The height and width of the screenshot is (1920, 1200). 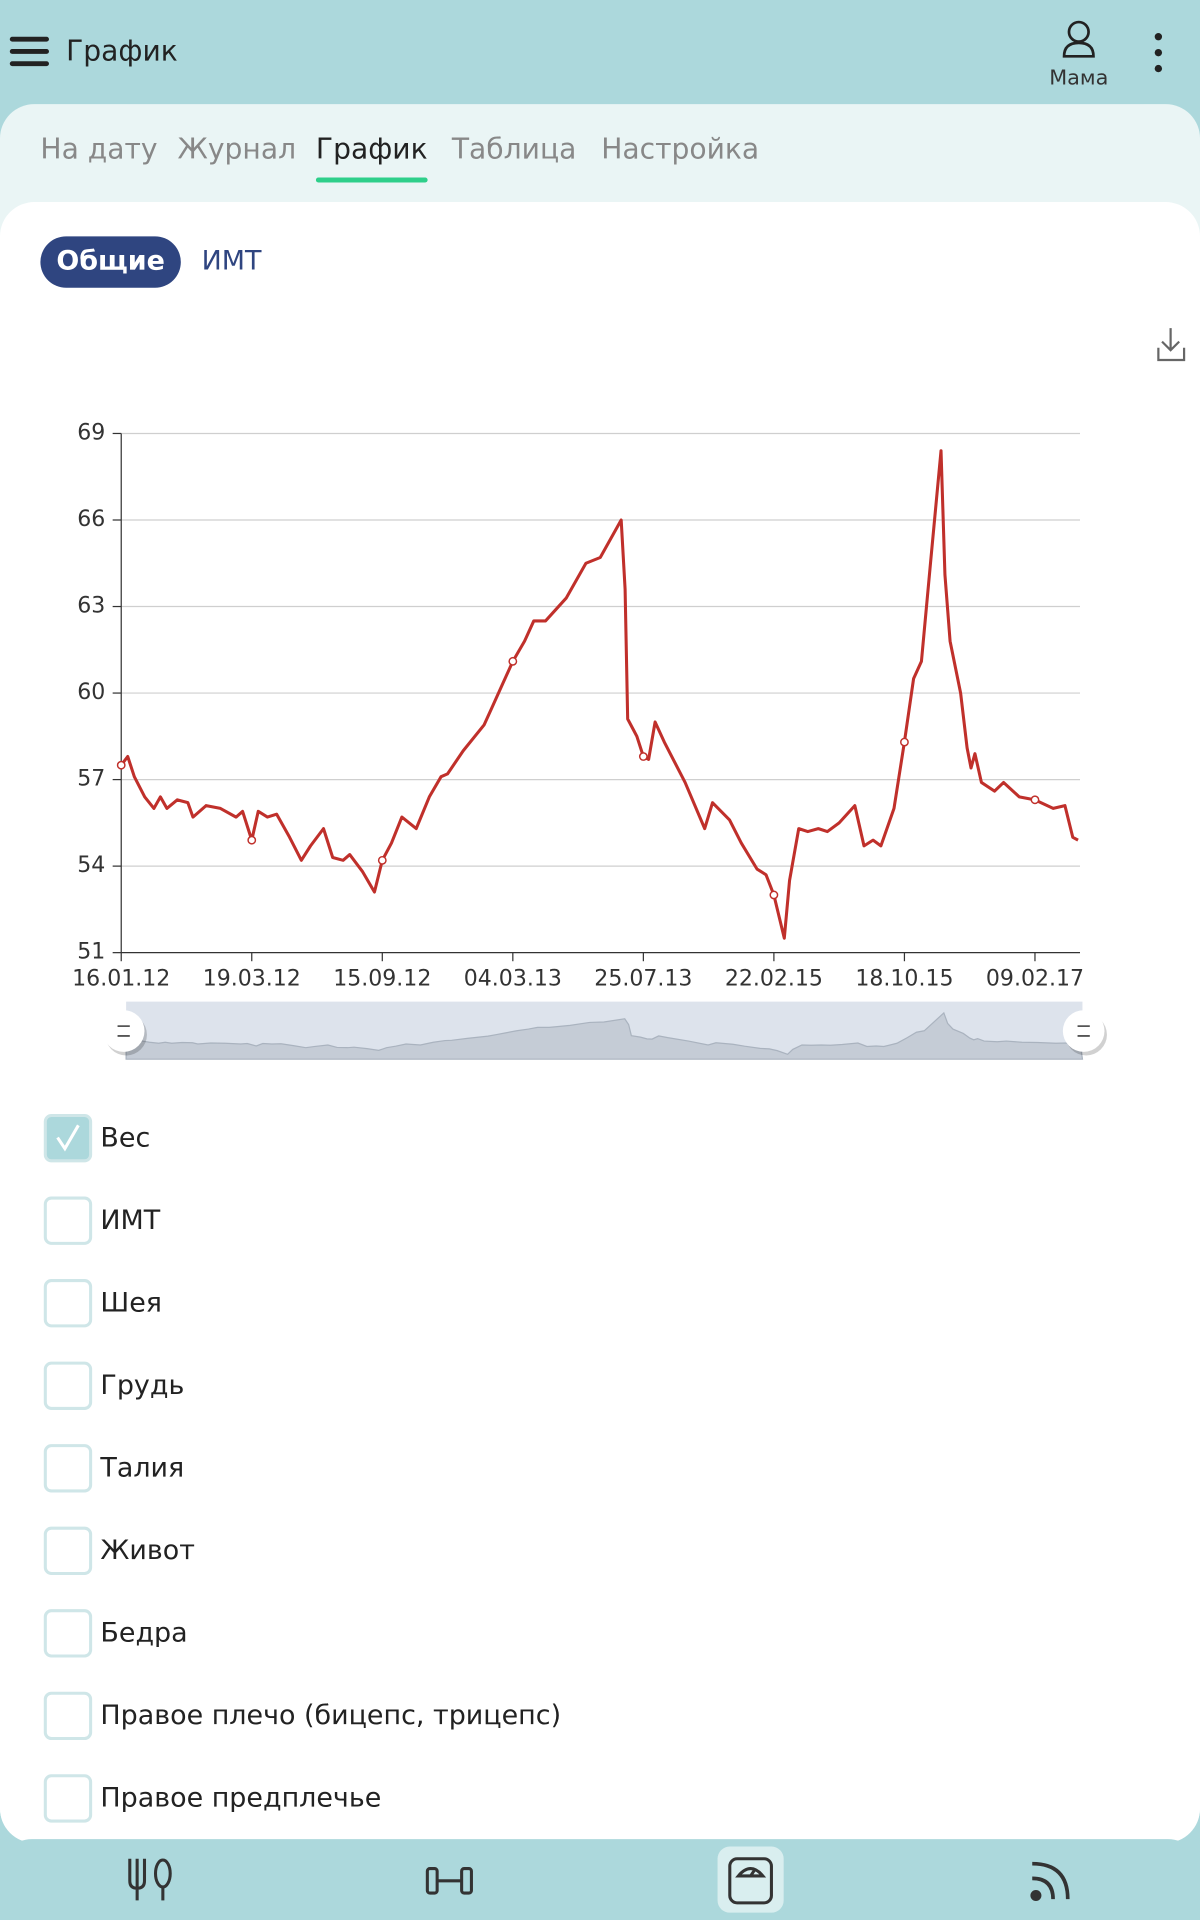 I want to click on tab-indicator, so click(x=371, y=180).